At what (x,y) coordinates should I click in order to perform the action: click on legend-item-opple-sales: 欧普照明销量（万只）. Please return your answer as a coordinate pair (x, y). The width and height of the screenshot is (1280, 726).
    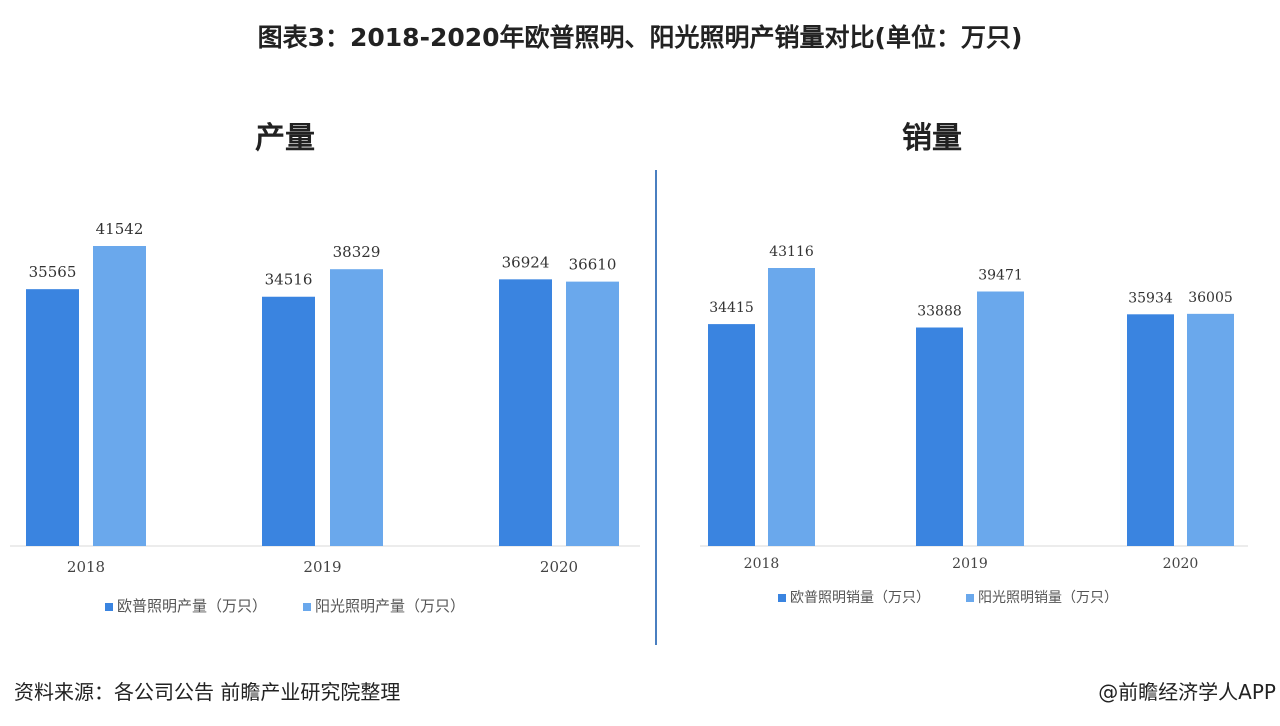
    Looking at the image, I should click on (854, 597).